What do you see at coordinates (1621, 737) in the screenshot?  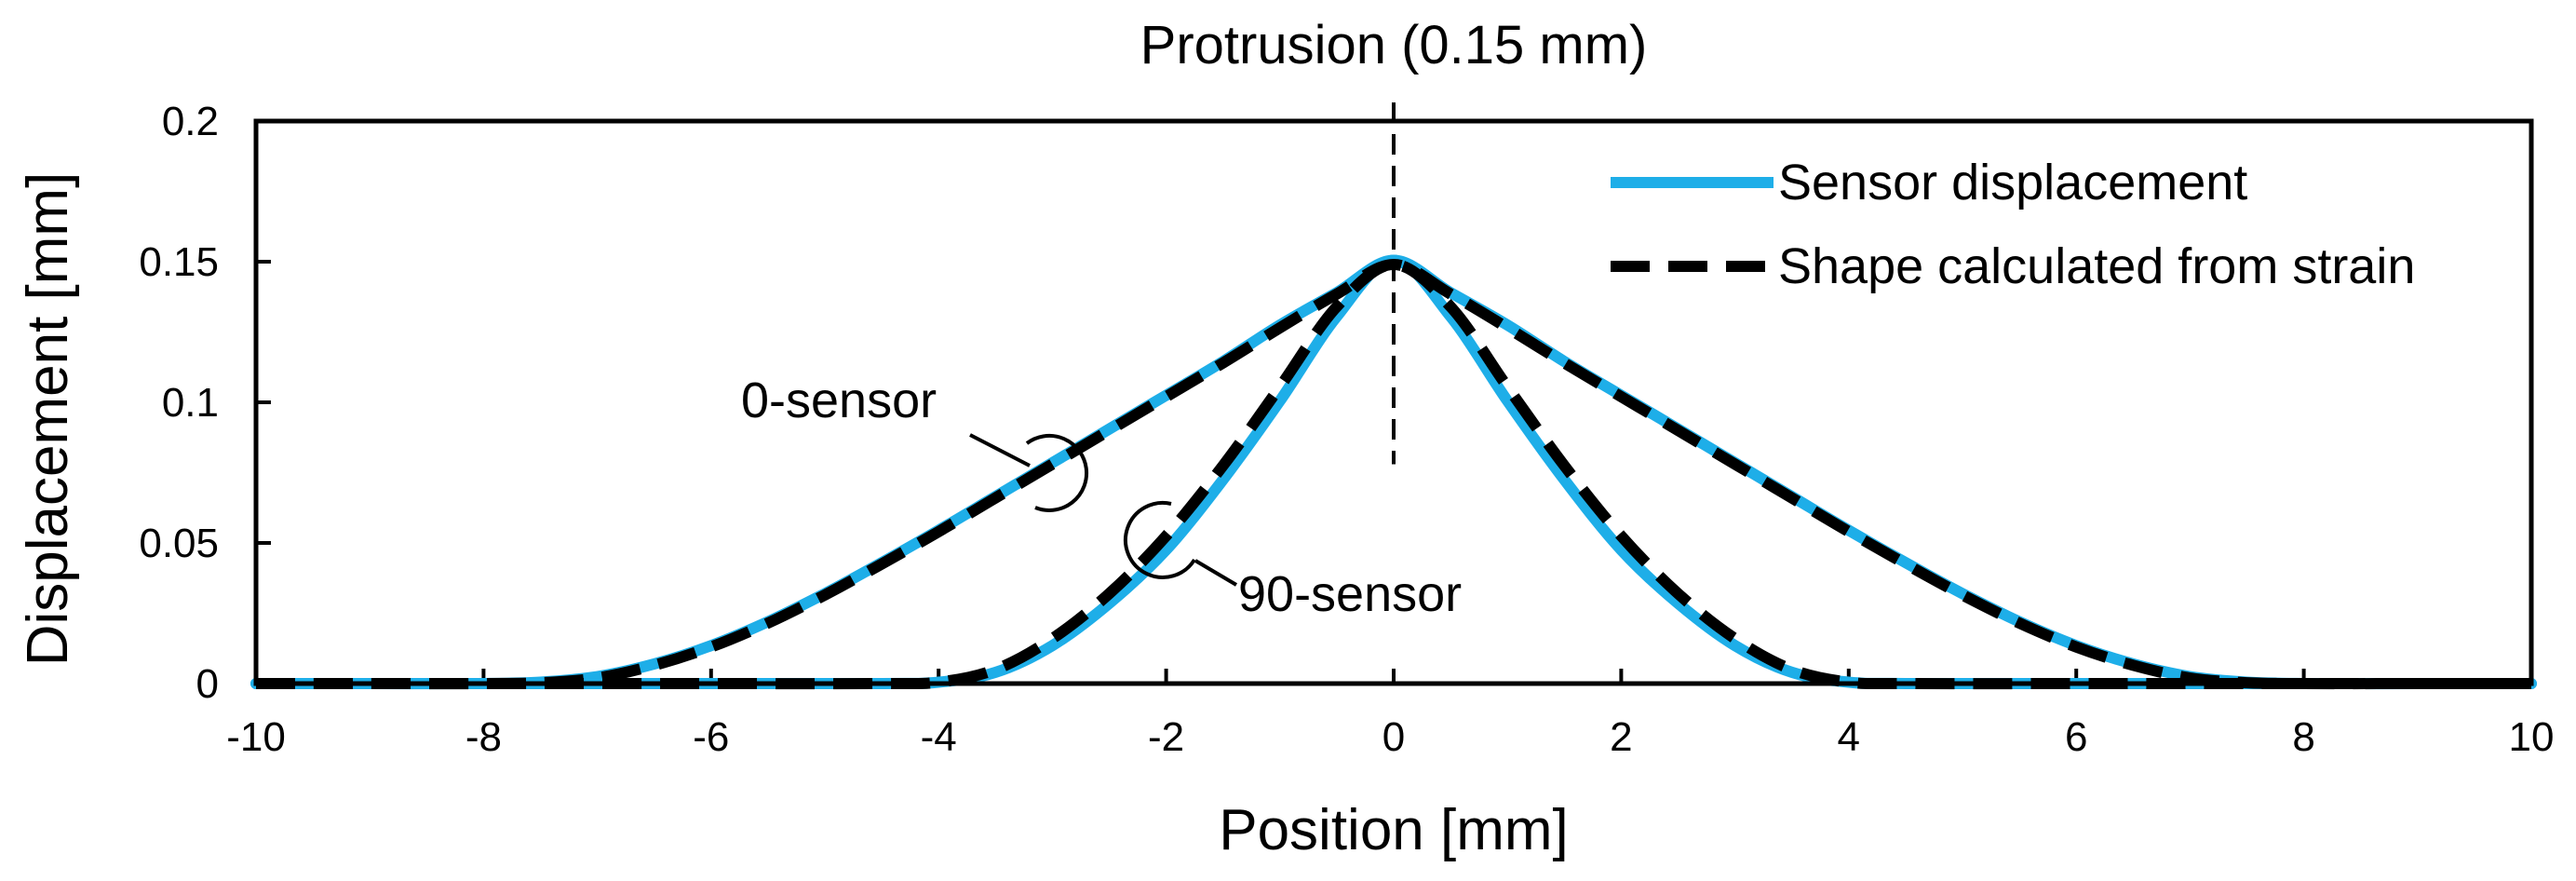 I see `x-tick-label: 2` at bounding box center [1621, 737].